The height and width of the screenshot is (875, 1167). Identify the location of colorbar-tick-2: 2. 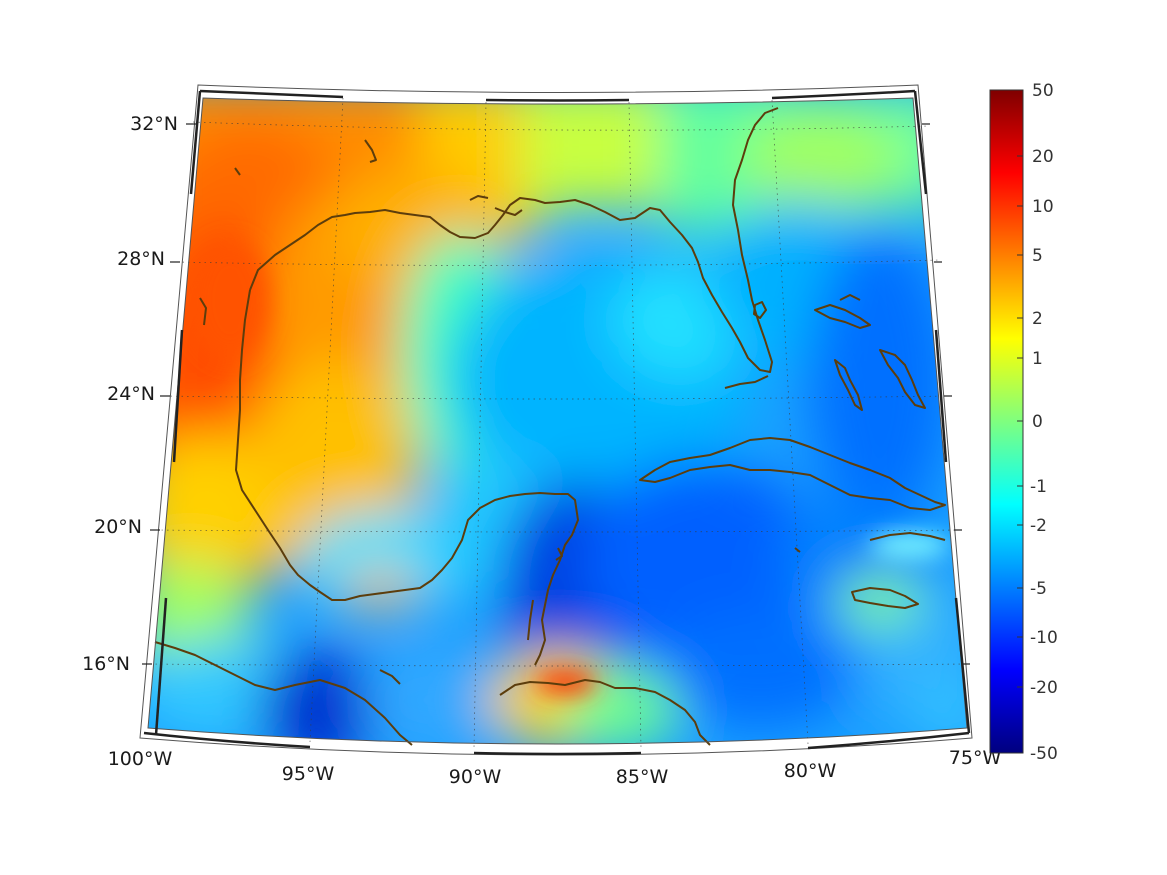
(1037, 319).